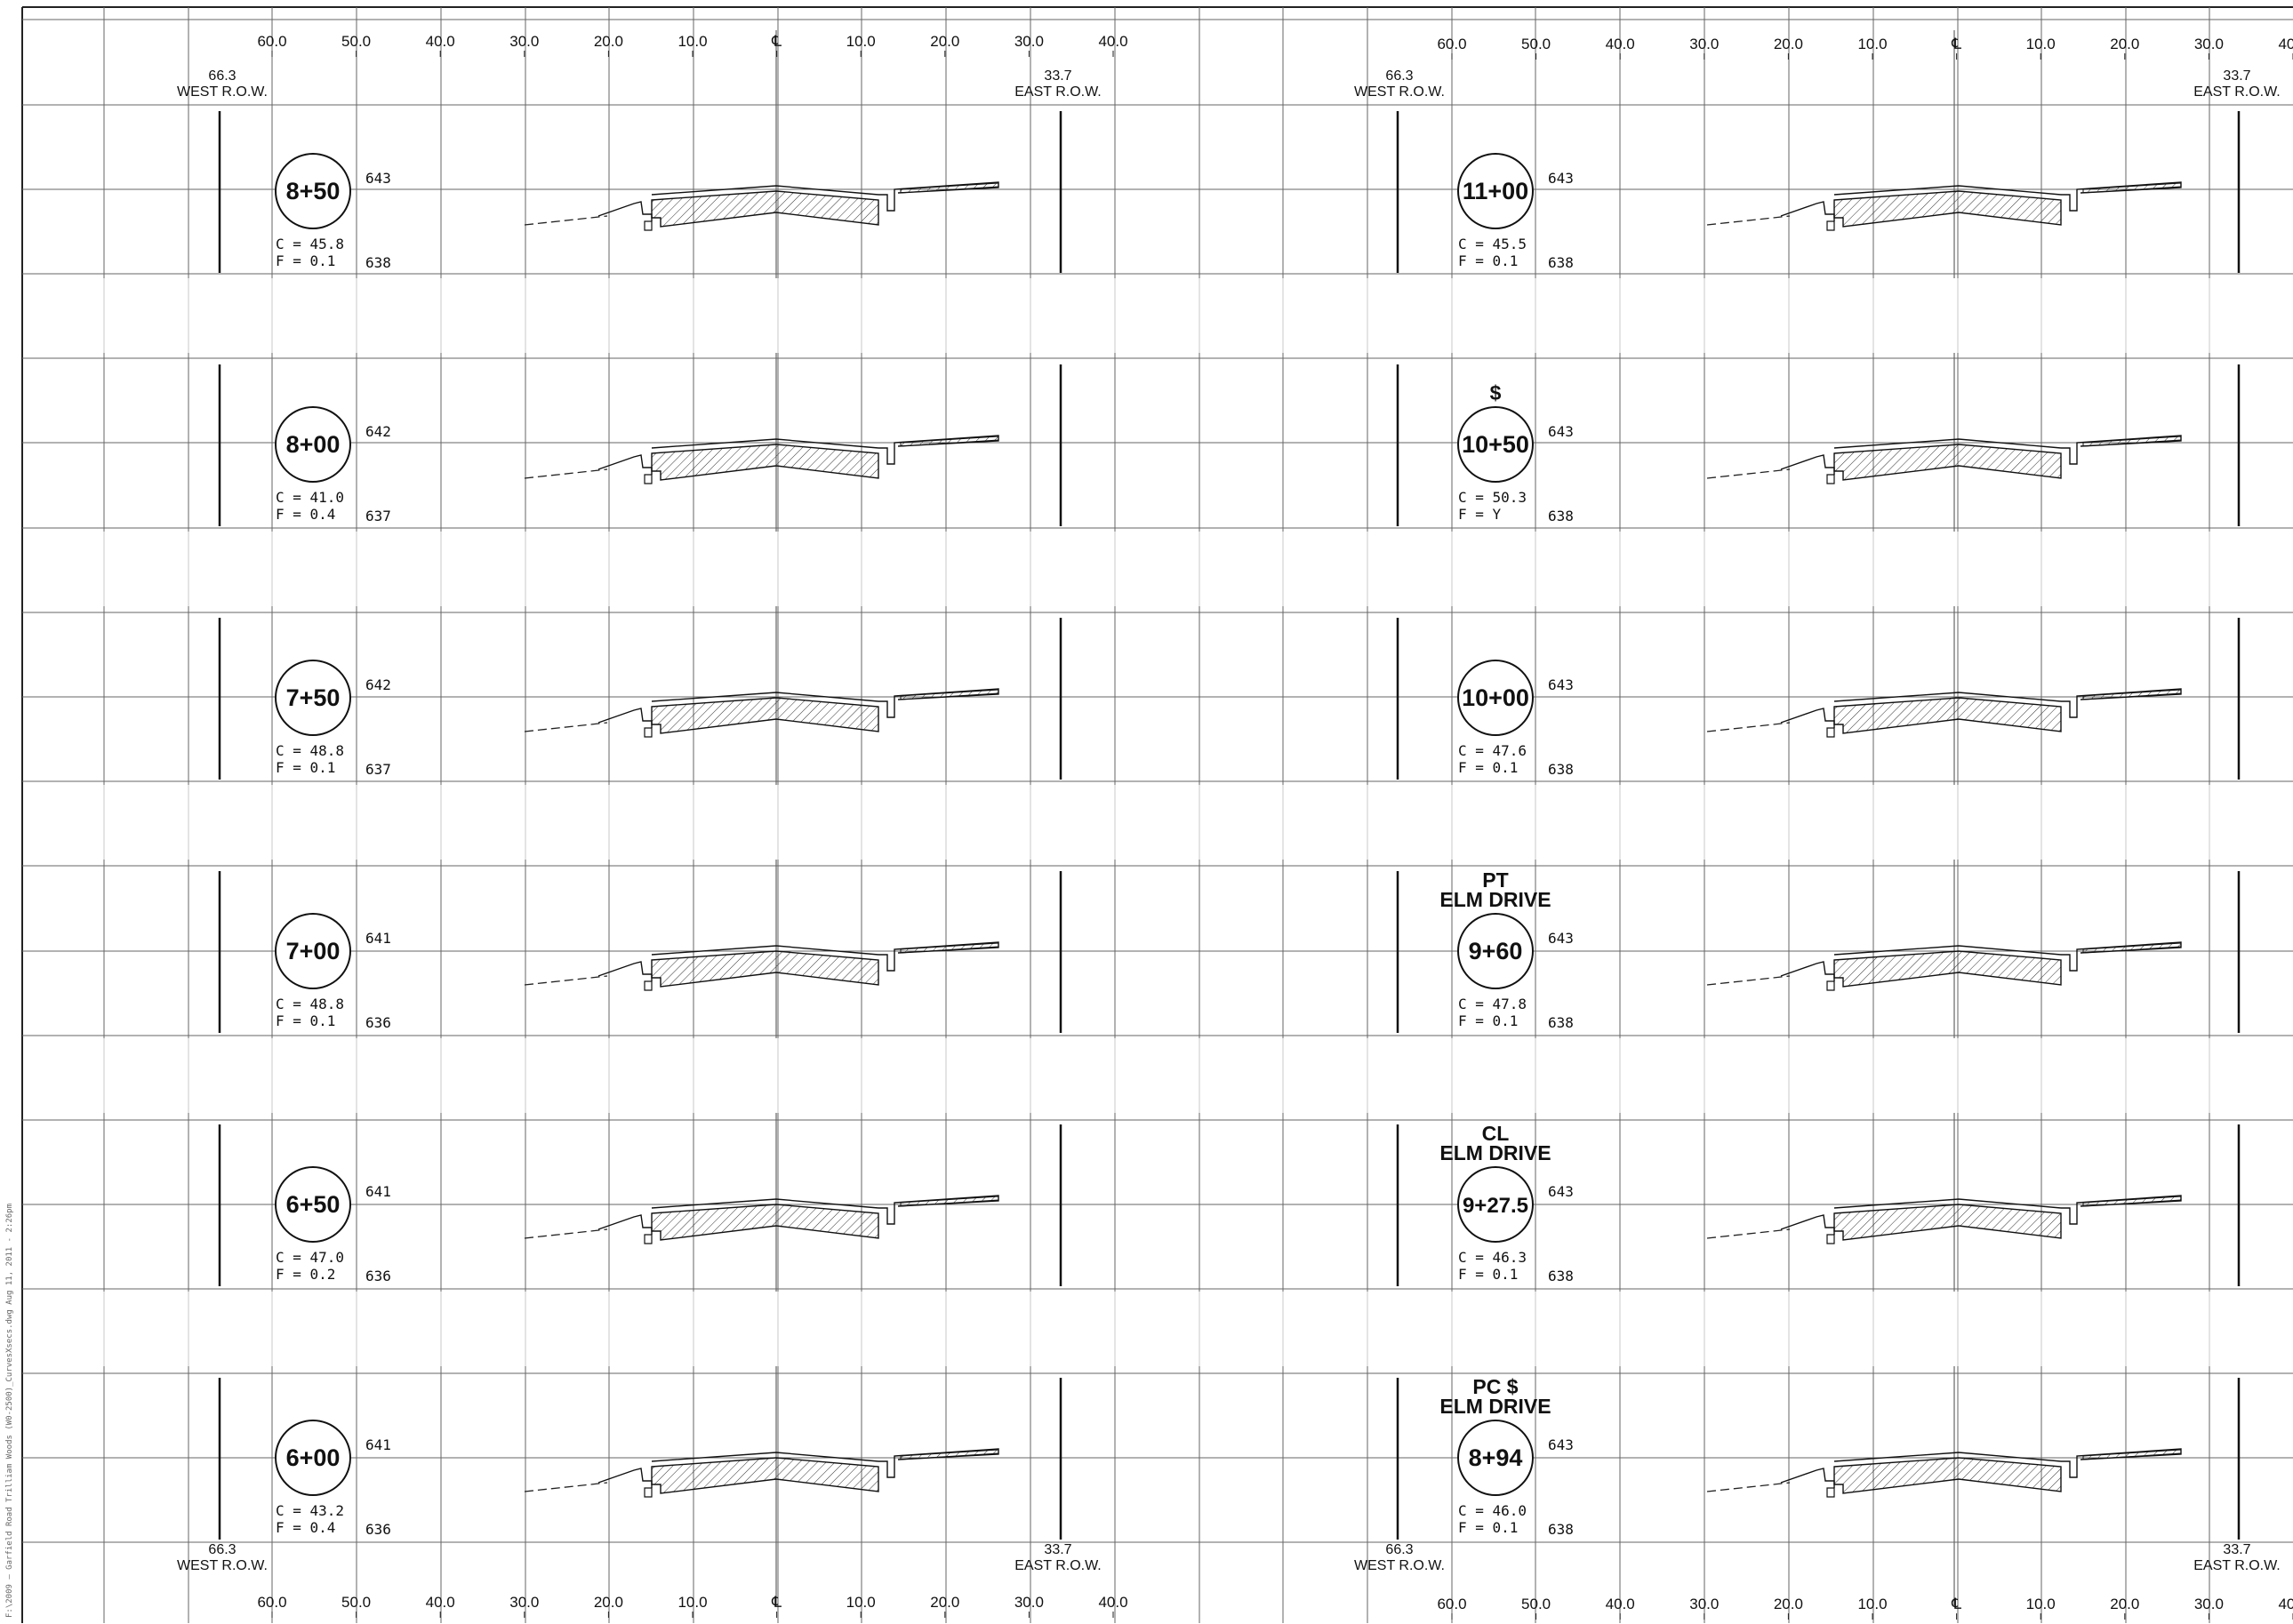 This screenshot has height=1624, width=2293. What do you see at coordinates (640, 192) in the screenshot?
I see `cross-section-left-8+50: 8+50 643 638 C = 45.8F = 0.1` at bounding box center [640, 192].